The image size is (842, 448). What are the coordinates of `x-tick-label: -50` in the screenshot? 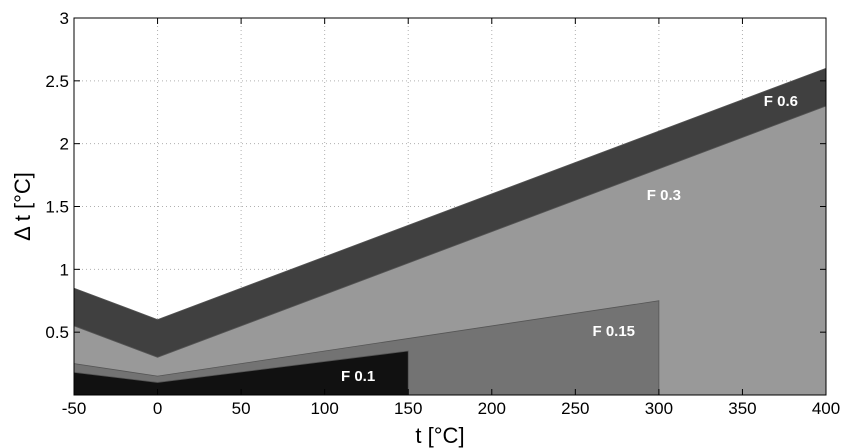 It's located at (74, 408).